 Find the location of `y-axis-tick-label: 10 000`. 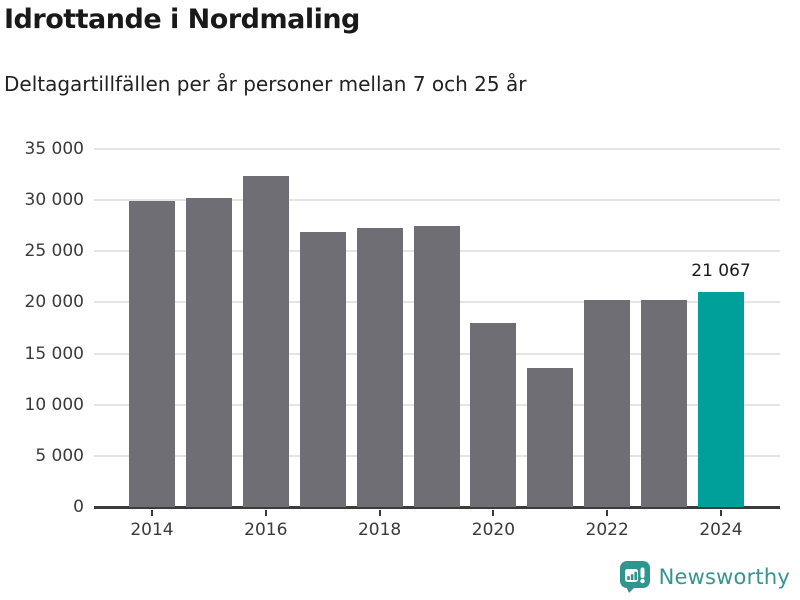

y-axis-tick-label: 10 000 is located at coordinates (54, 404).